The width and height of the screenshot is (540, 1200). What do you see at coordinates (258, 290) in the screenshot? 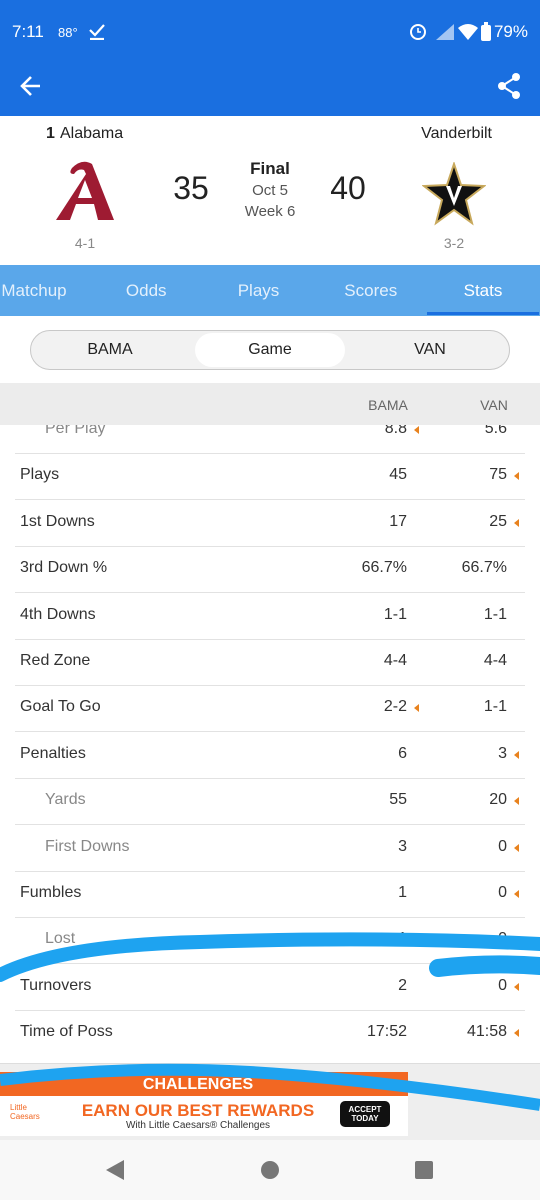
I see `tab: Plays` at bounding box center [258, 290].